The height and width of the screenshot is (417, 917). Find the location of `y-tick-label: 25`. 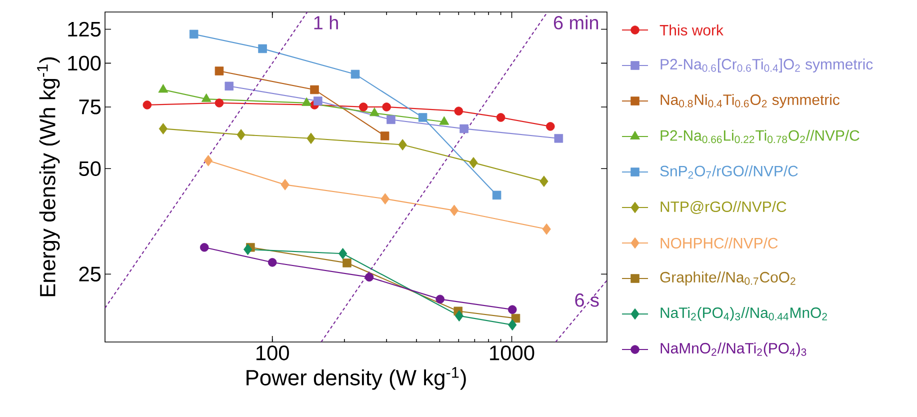

y-tick-label: 25 is located at coordinates (90, 274).